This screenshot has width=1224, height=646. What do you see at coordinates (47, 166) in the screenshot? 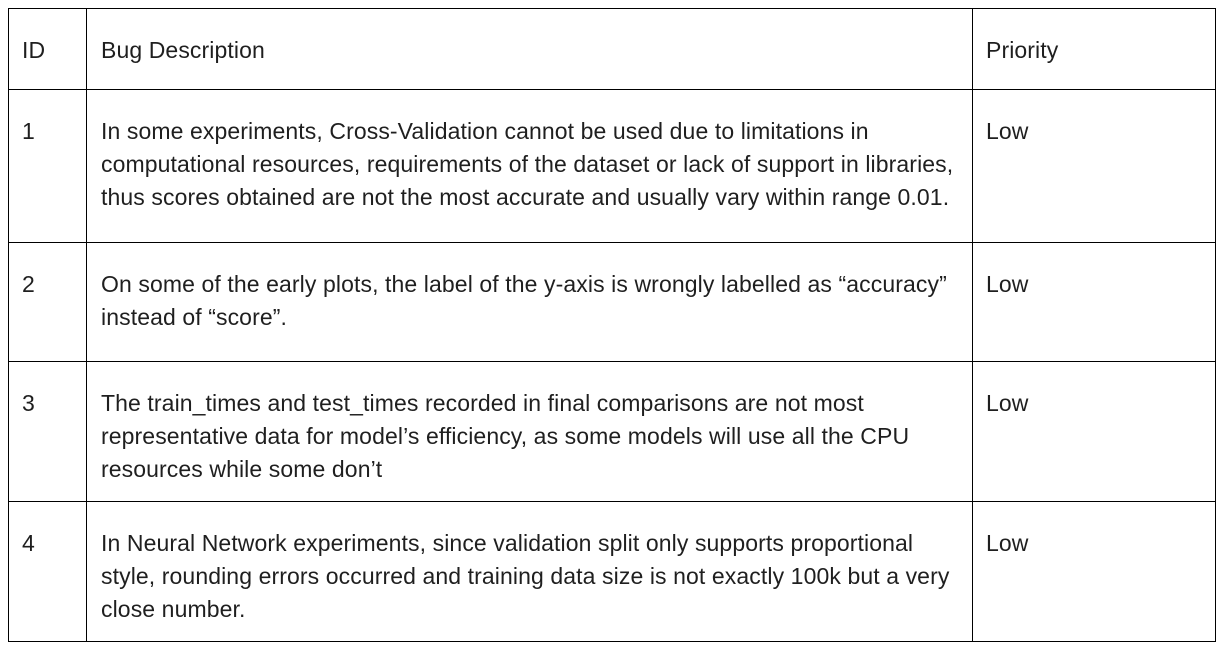
I see `cell-id: 1` at bounding box center [47, 166].